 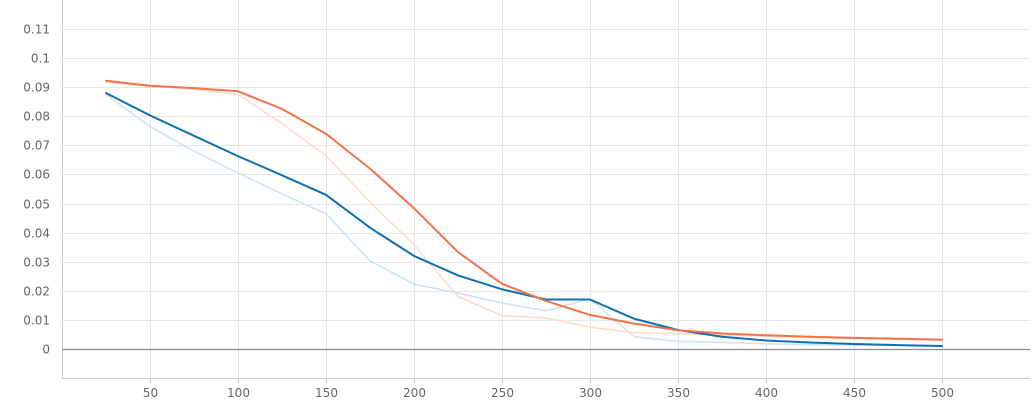 I want to click on y-tick-label: 0.02, so click(x=36, y=292).